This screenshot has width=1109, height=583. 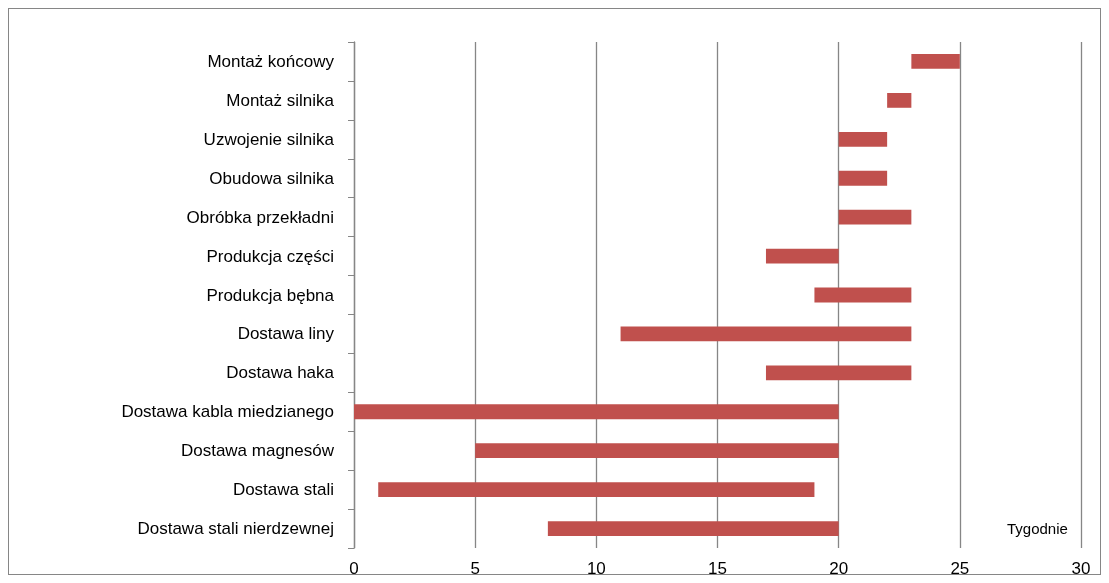 What do you see at coordinates (839, 568) in the screenshot?
I see `x-tick-label: 20` at bounding box center [839, 568].